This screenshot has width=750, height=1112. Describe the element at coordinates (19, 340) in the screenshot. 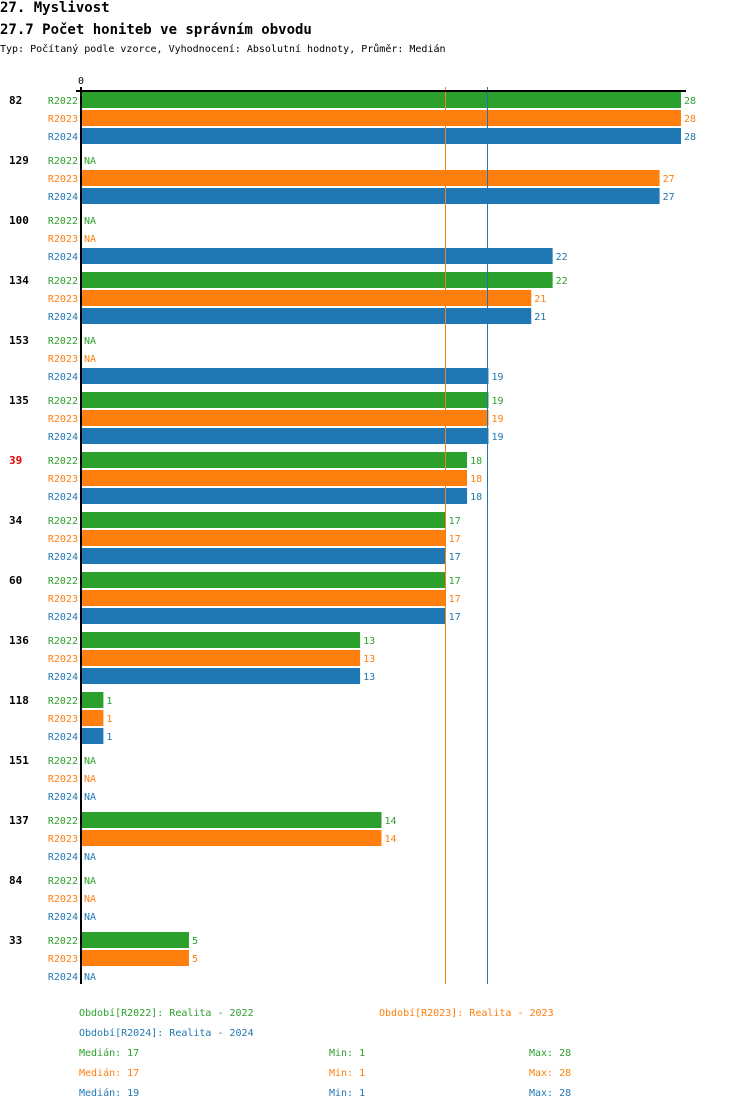

I see `category-label: 153` at that location.